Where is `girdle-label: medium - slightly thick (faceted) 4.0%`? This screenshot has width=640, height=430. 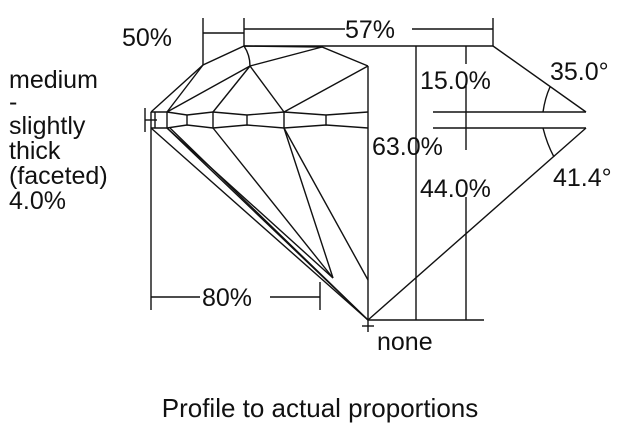
girdle-label: medium - slightly thick (faceted) 4.0% is located at coordinates (58, 140).